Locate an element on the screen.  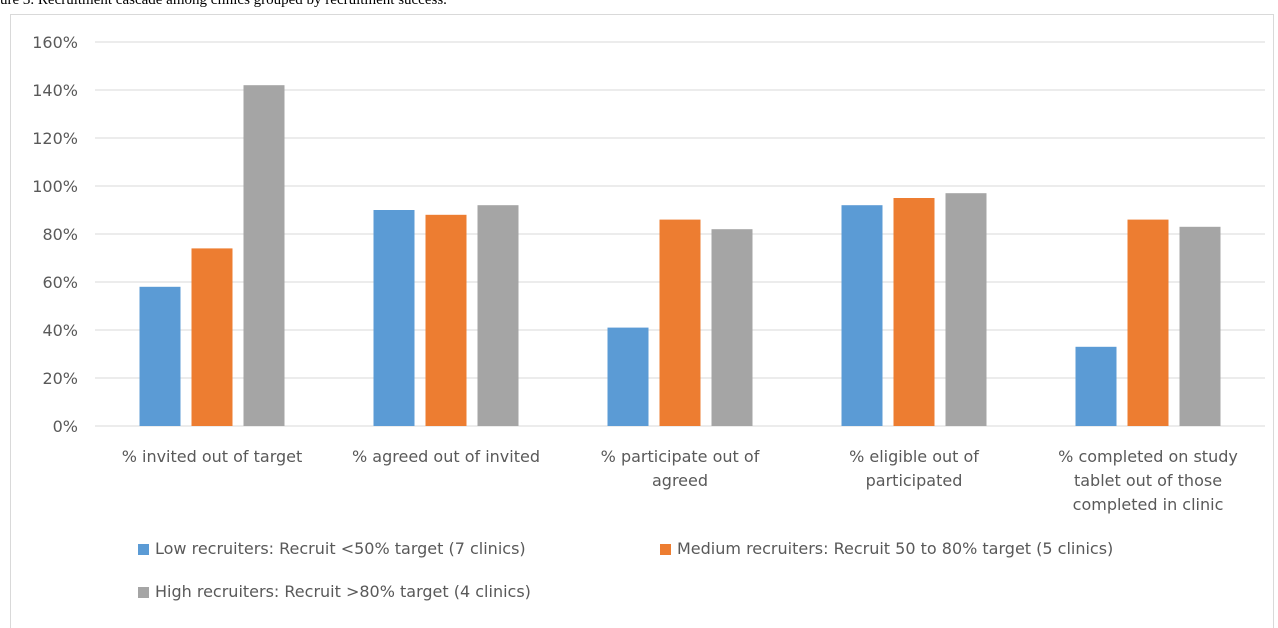
x-tick-label: % eligible out of is located at coordinates (914, 456).